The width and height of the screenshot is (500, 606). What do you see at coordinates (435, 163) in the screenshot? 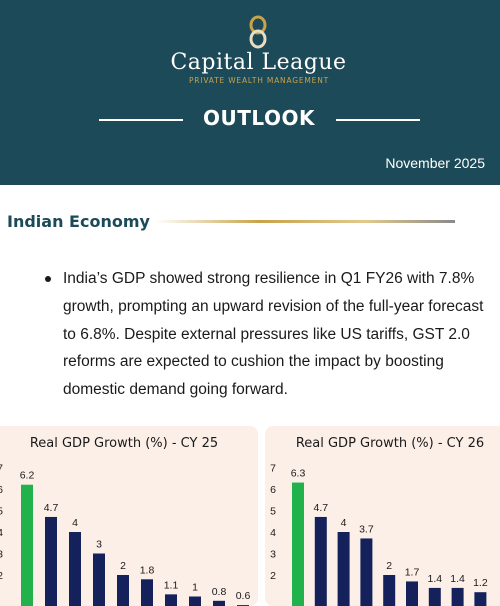
I see `report-date: November 2025` at bounding box center [435, 163].